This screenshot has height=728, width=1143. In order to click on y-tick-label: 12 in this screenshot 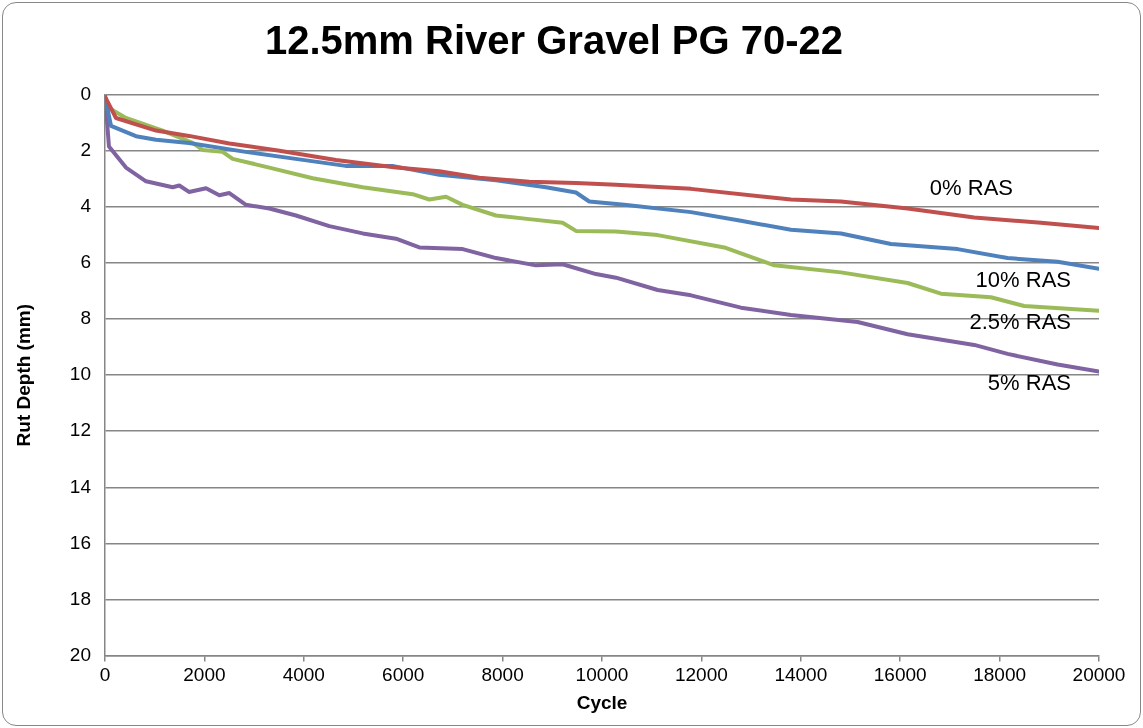, I will do `click(80, 430)`.